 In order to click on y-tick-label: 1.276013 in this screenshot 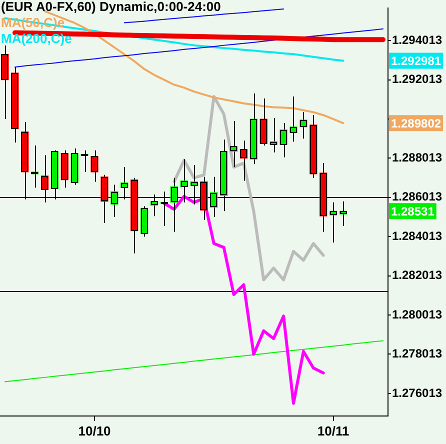, I will do `click(417, 393)`.